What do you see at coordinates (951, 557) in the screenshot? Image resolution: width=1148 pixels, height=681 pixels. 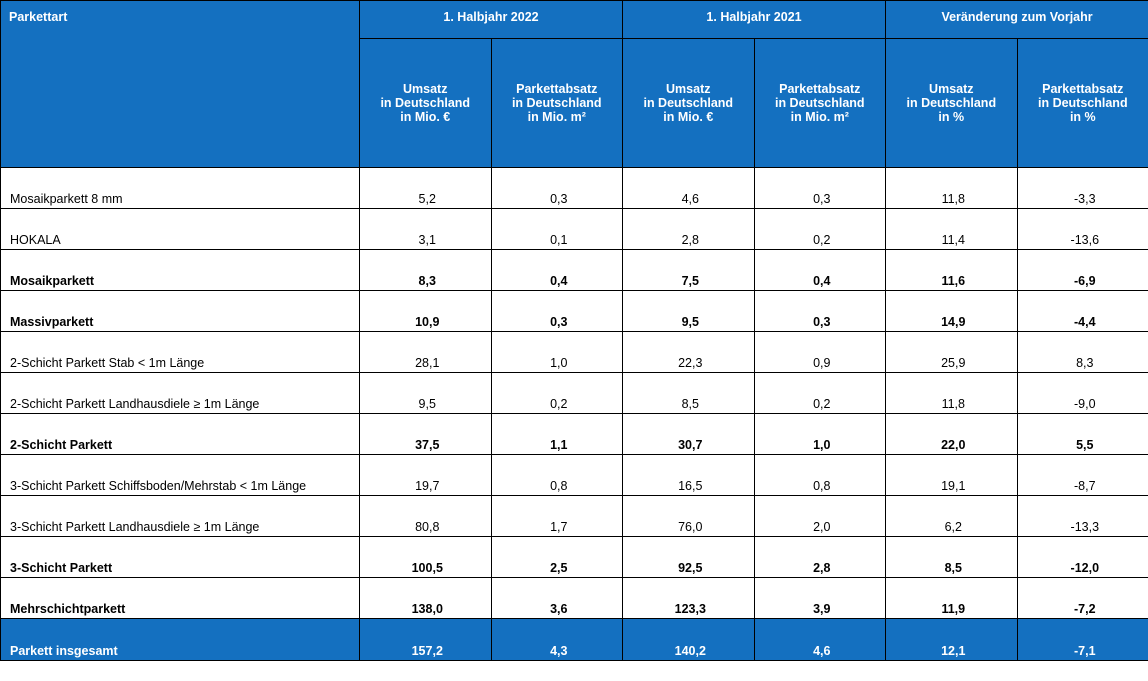 I see `value-cell: 8,5` at bounding box center [951, 557].